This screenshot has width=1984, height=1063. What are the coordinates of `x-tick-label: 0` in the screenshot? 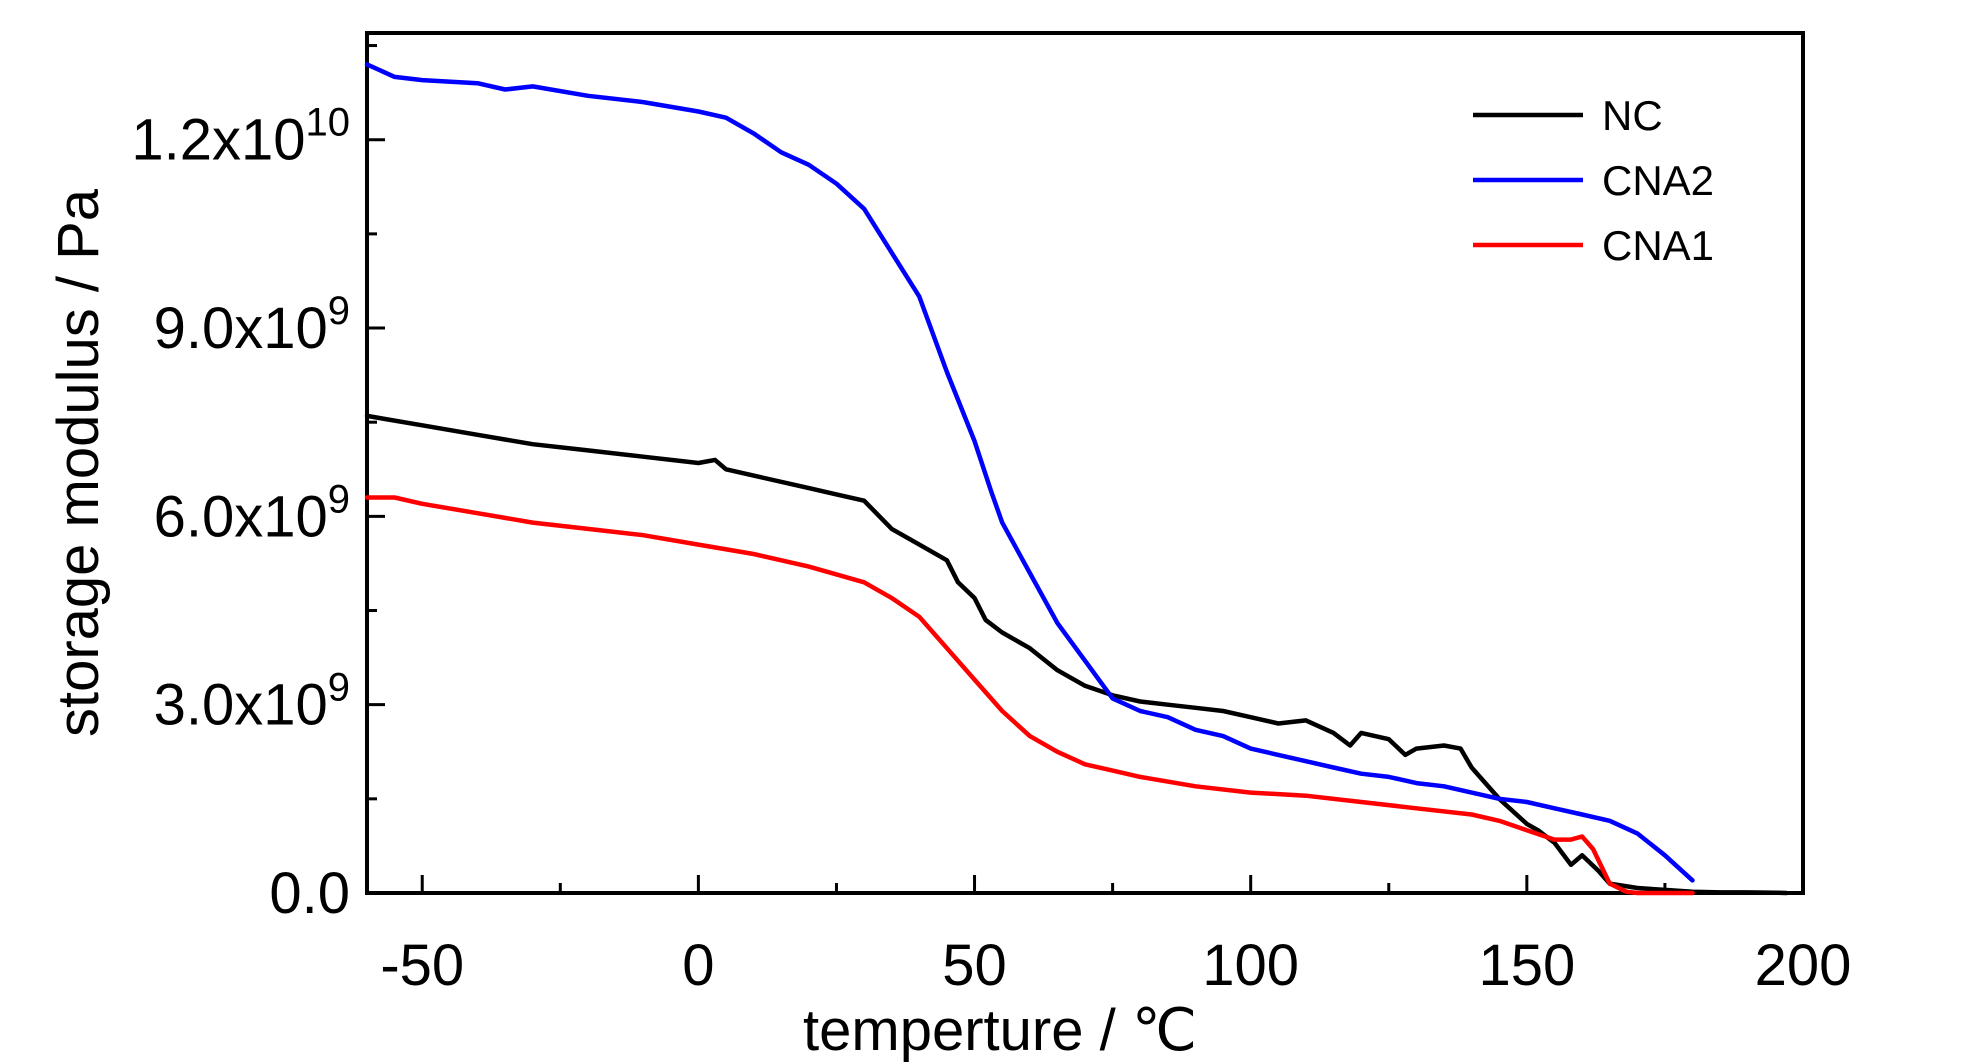 It's located at (698, 965).